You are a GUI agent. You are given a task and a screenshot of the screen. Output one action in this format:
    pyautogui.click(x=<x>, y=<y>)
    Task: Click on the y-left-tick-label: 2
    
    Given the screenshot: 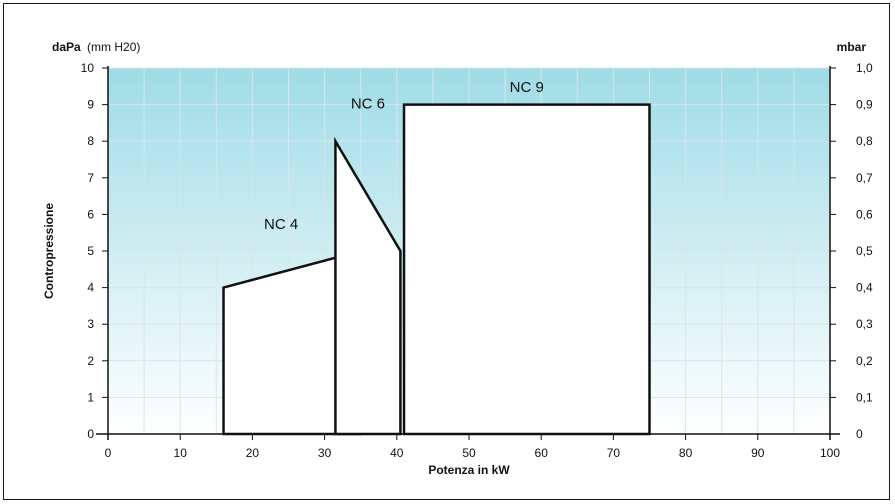 What is the action you would take?
    pyautogui.click(x=90, y=361)
    